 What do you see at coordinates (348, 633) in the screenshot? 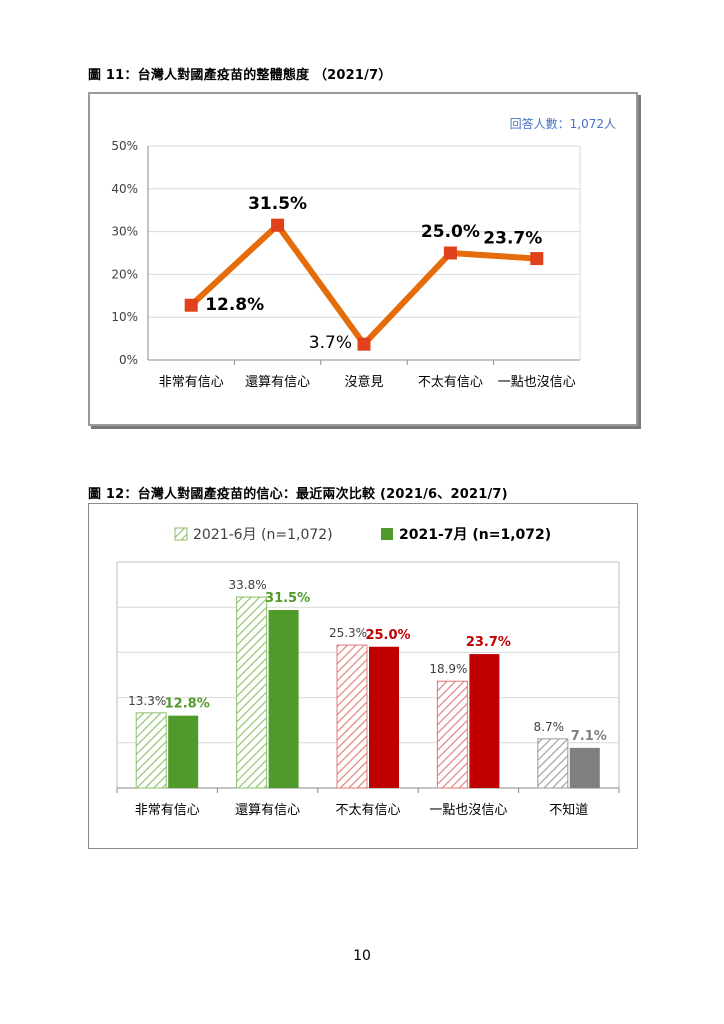
I see `value-label-june: 25.3%` at bounding box center [348, 633].